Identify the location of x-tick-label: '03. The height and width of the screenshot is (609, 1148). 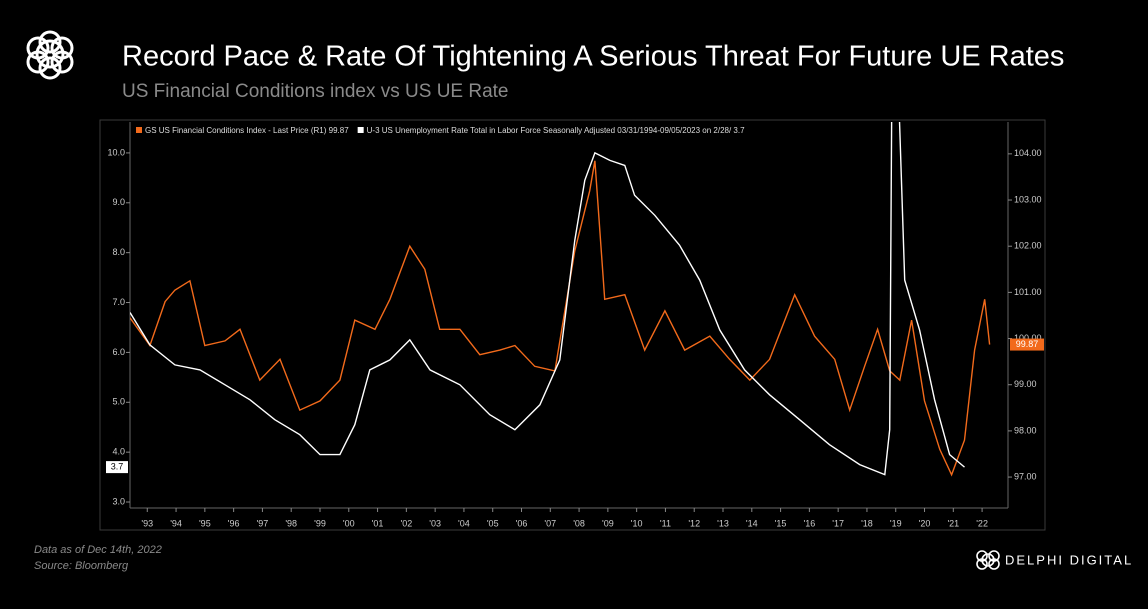
(435, 523).